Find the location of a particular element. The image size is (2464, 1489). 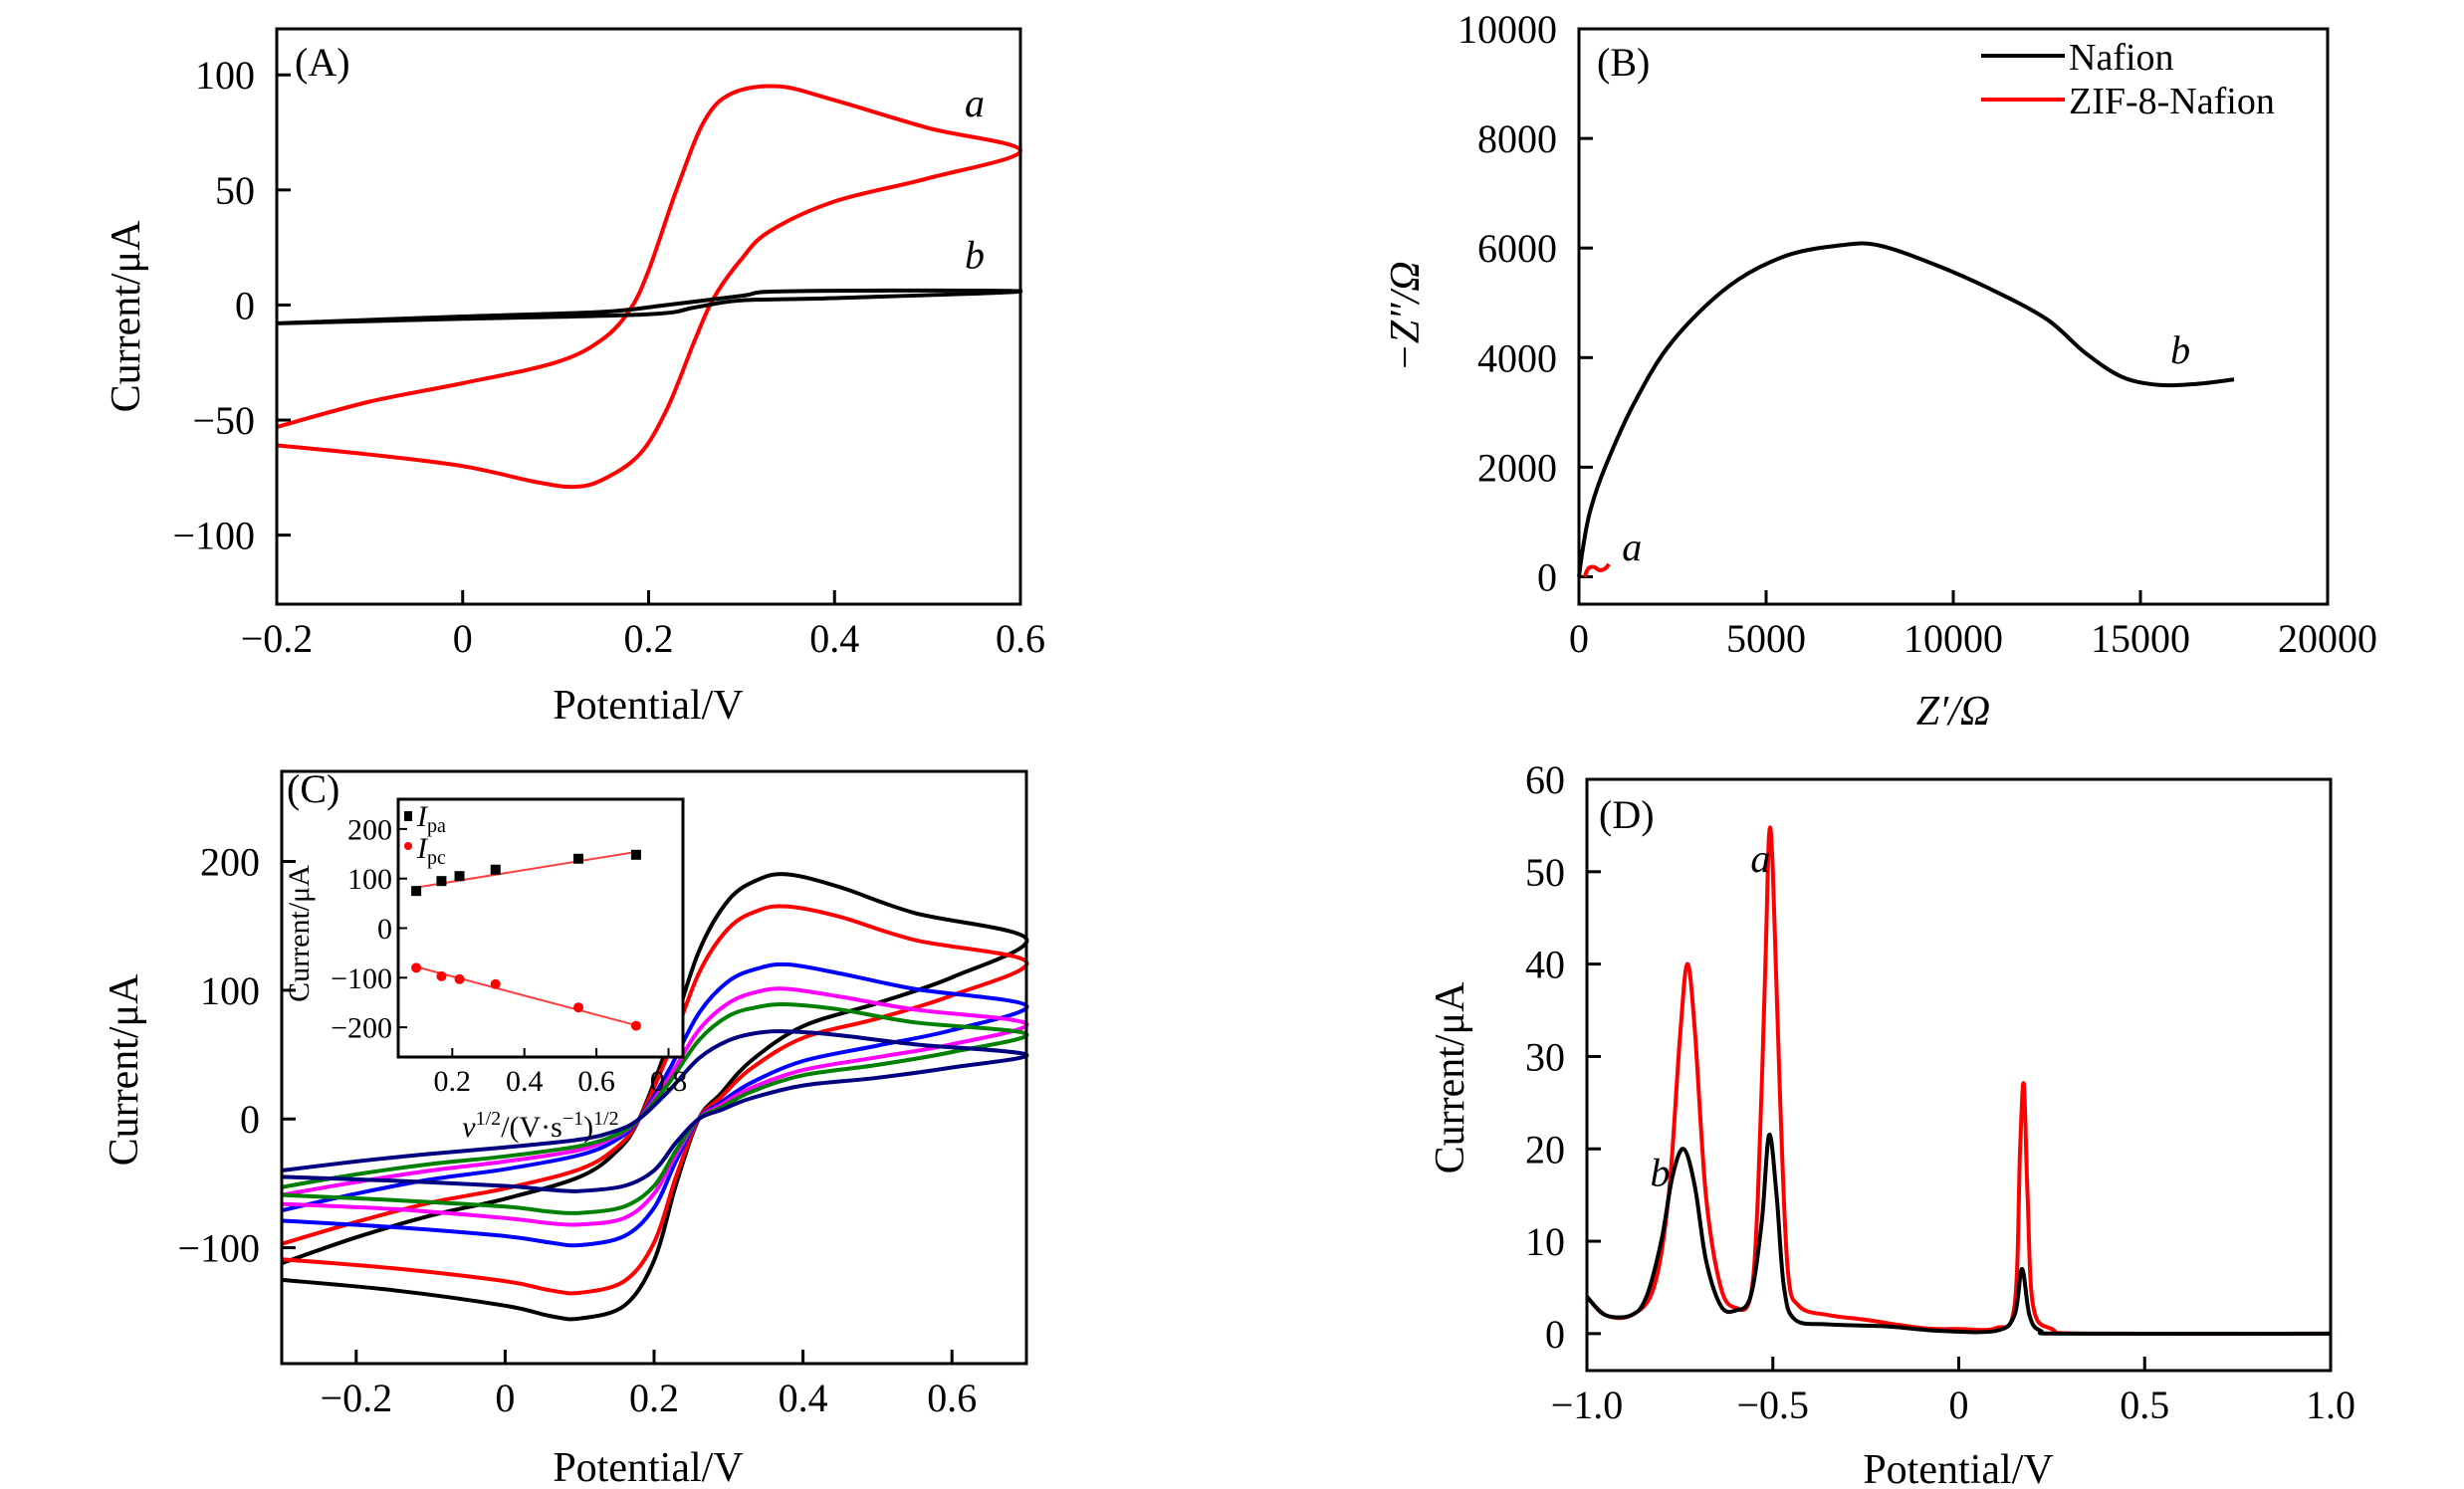

panel-d-ylabel: Current/μA is located at coordinates (1450, 1077).